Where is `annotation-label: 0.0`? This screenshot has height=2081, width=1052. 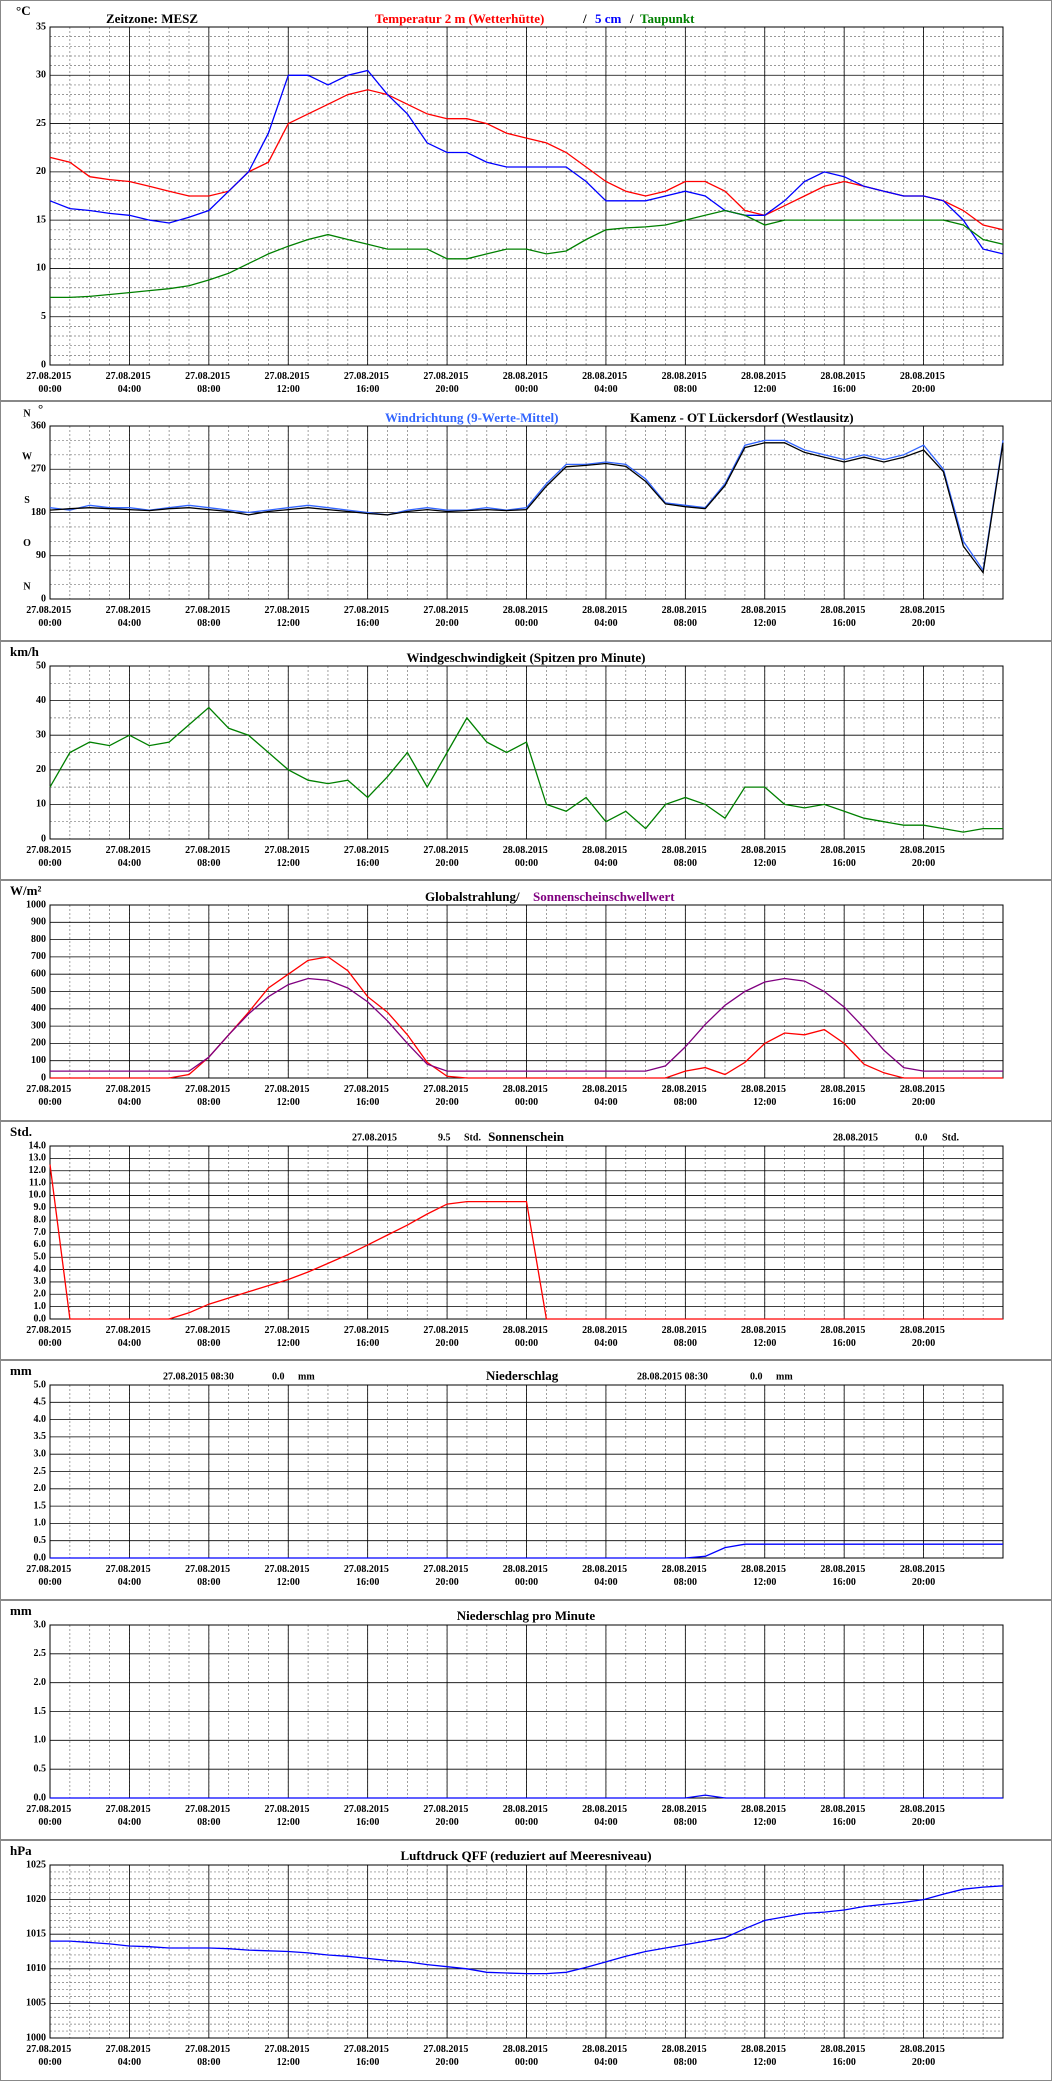
annotation-label: 0.0 is located at coordinates (278, 1376).